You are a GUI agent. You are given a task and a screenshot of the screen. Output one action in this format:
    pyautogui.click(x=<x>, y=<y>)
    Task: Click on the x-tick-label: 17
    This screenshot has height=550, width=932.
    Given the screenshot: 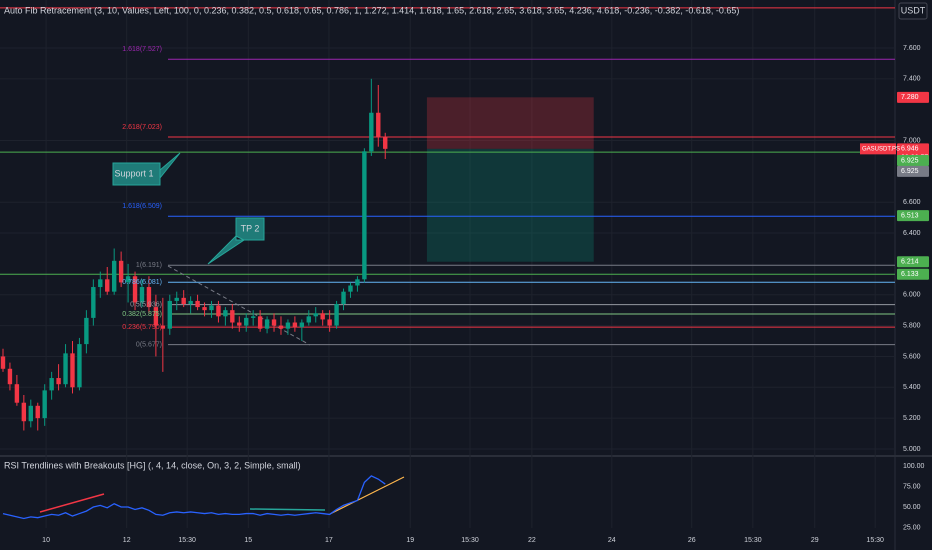 What is the action you would take?
    pyautogui.click(x=329, y=540)
    